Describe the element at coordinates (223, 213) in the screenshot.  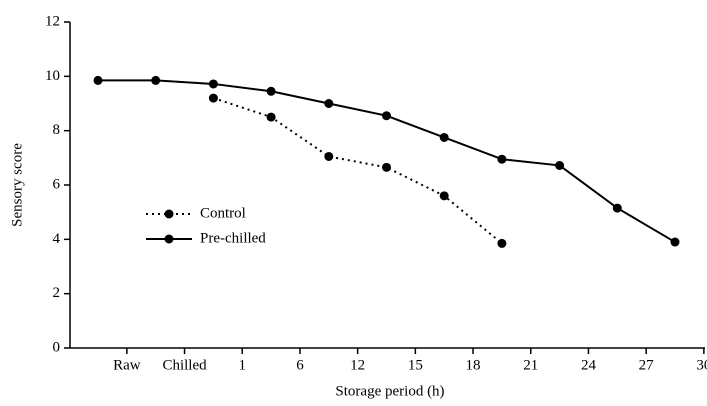
I see `legend-label: Control` at that location.